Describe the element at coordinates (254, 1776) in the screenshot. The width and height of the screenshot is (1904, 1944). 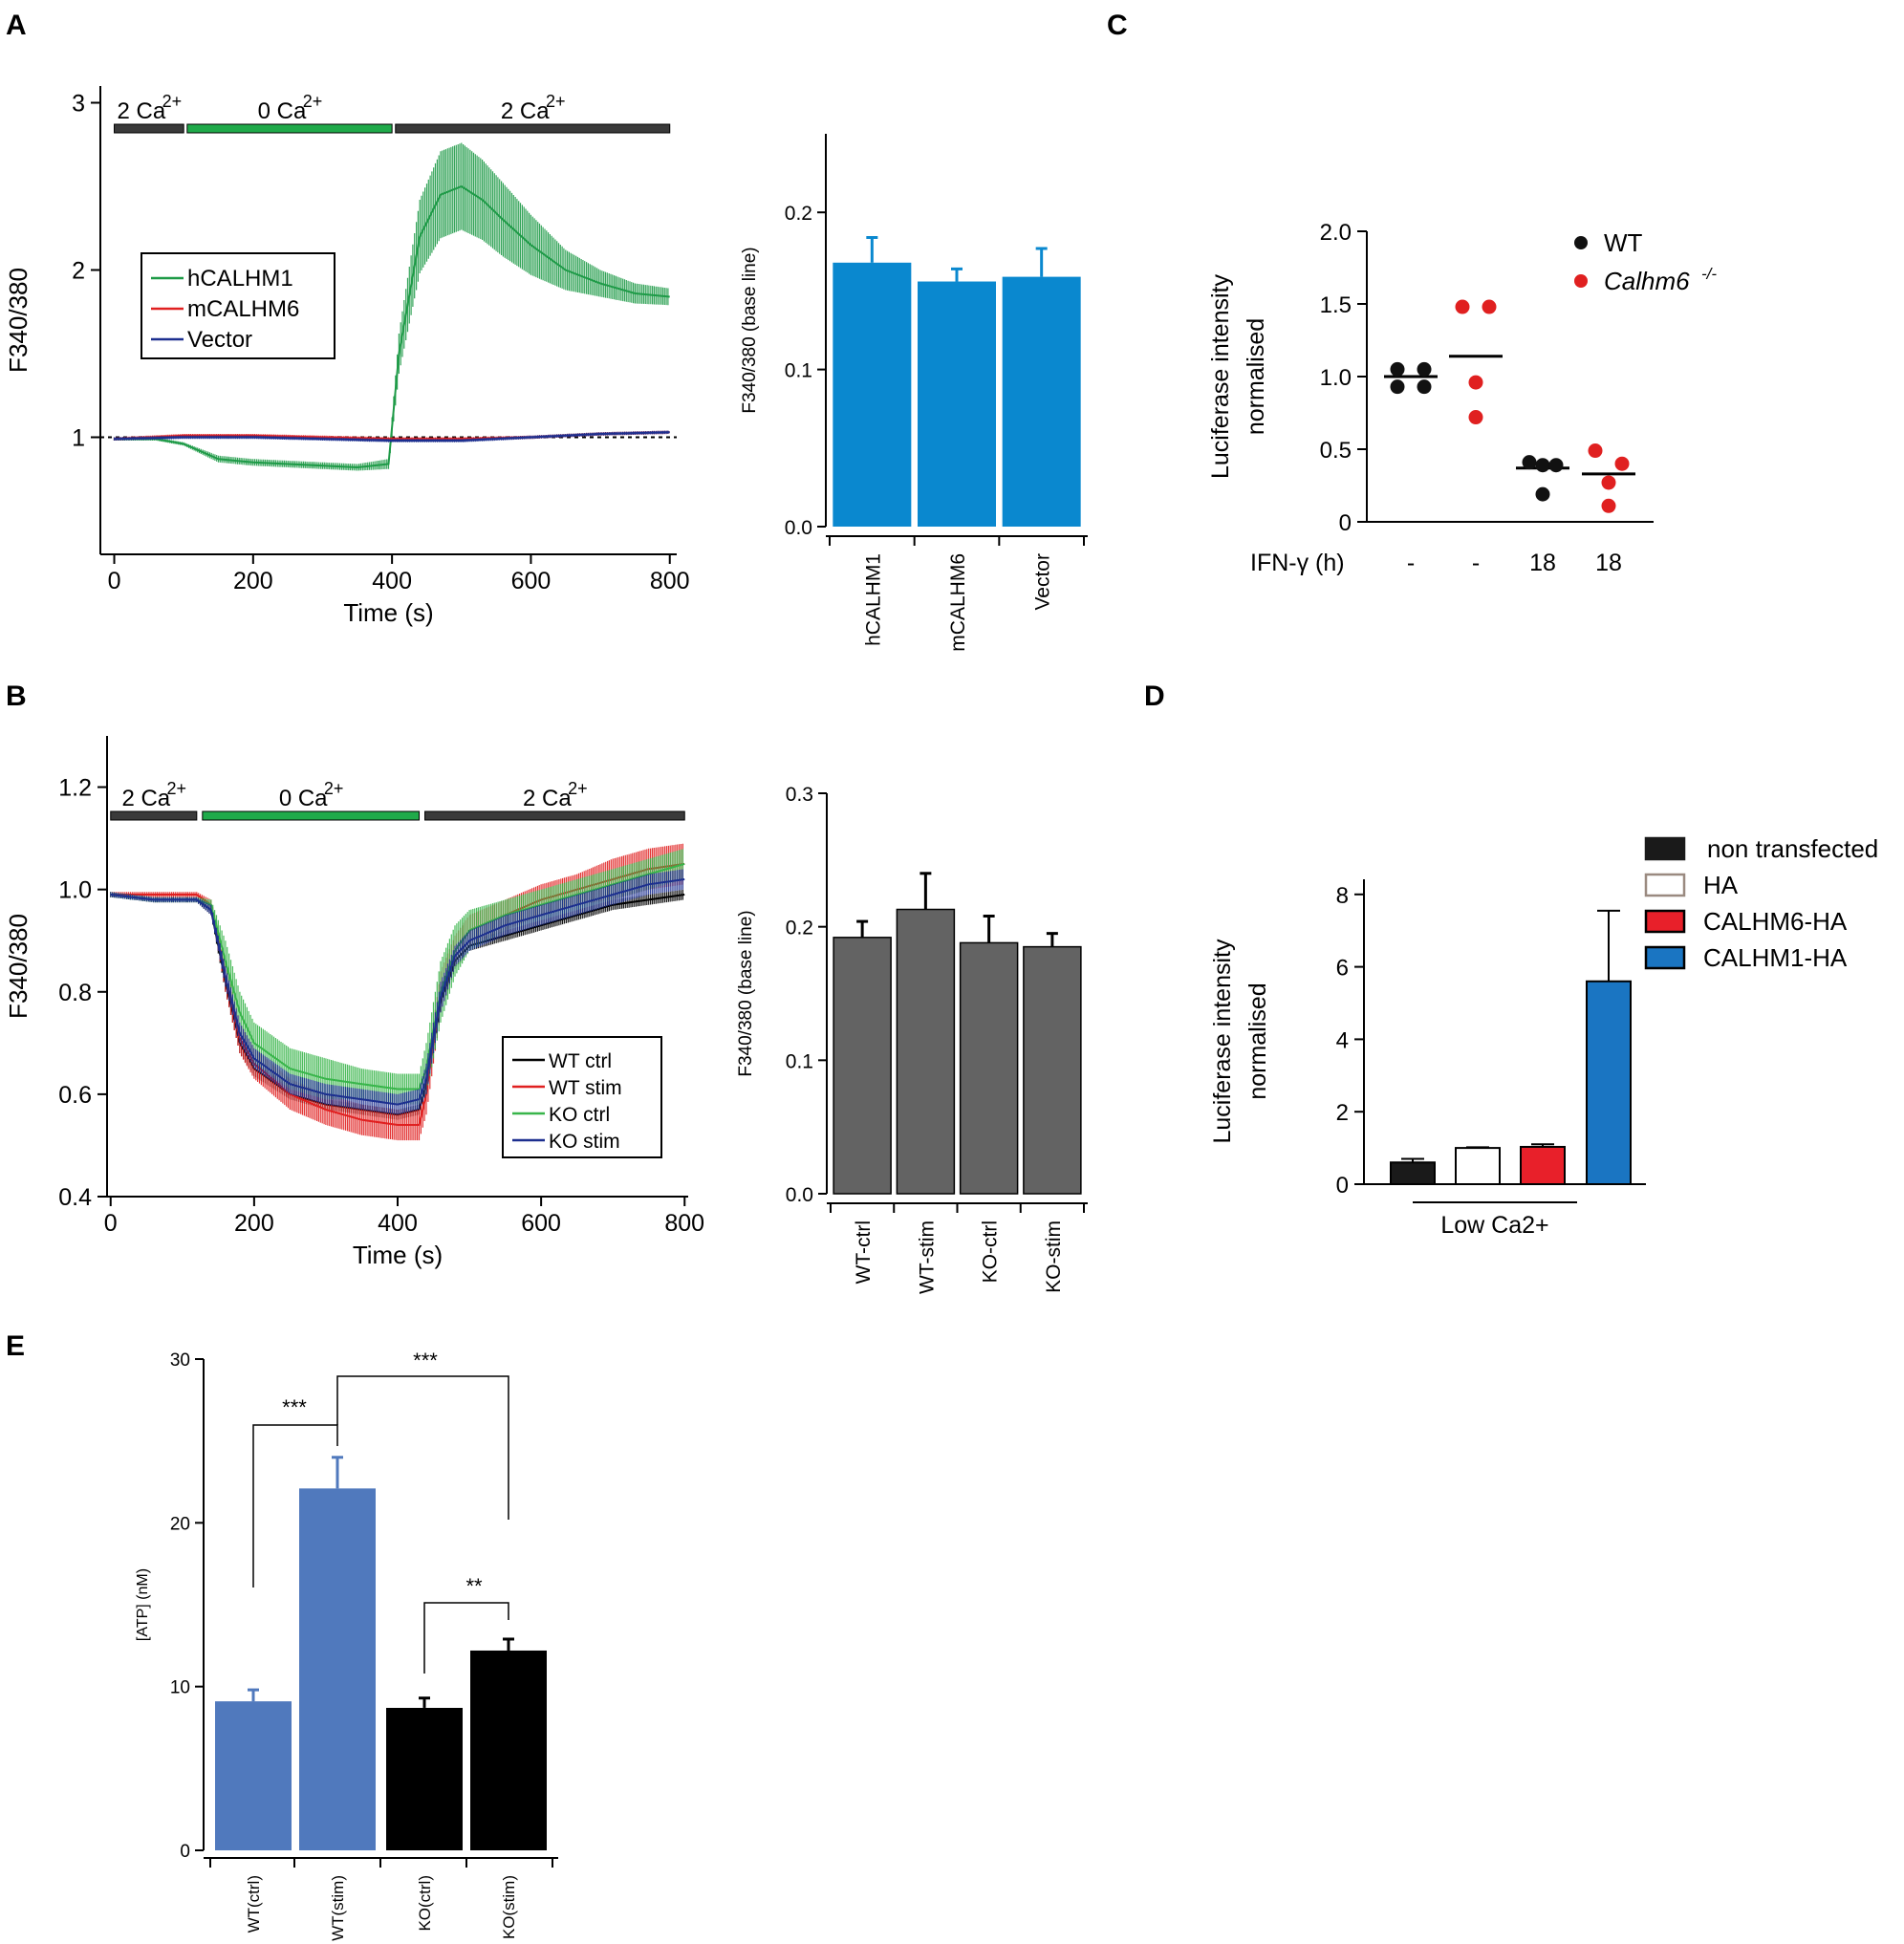
I see `bar-wt-ctrl` at that location.